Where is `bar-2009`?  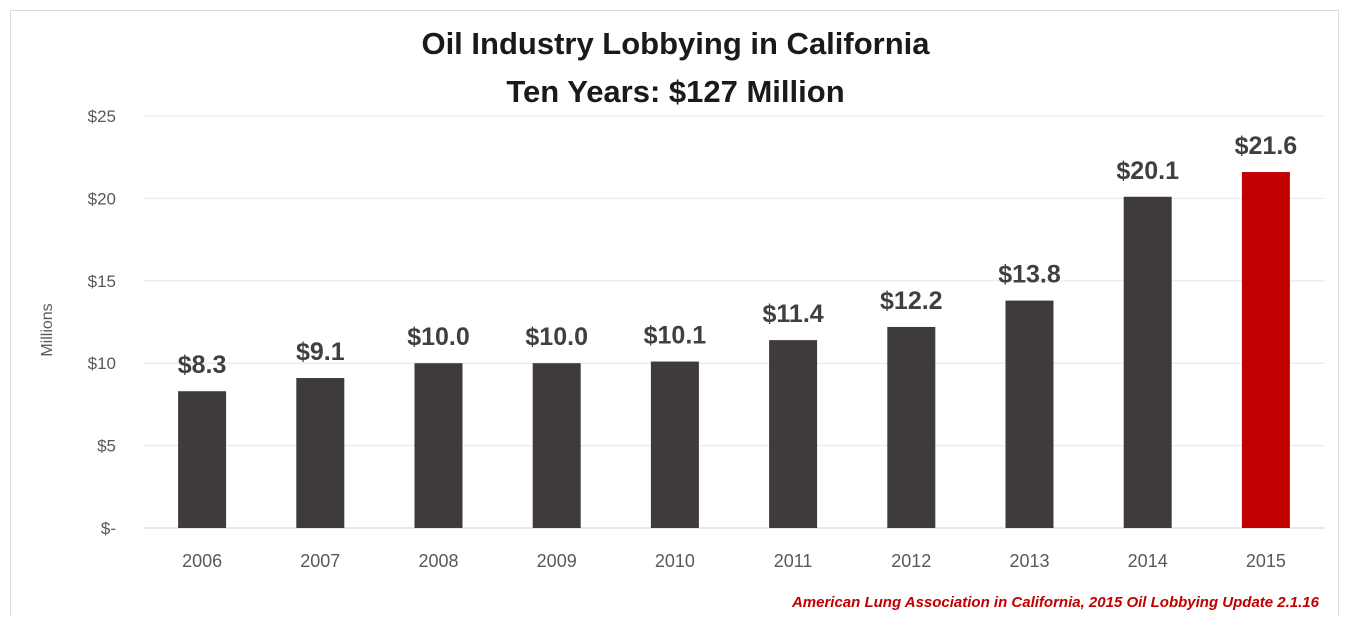
bar-2009 is located at coordinates (556, 445).